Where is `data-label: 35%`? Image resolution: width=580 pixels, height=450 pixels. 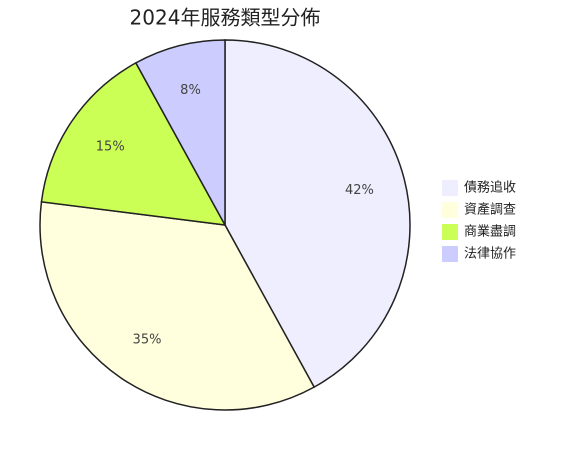 data-label: 35% is located at coordinates (147, 339).